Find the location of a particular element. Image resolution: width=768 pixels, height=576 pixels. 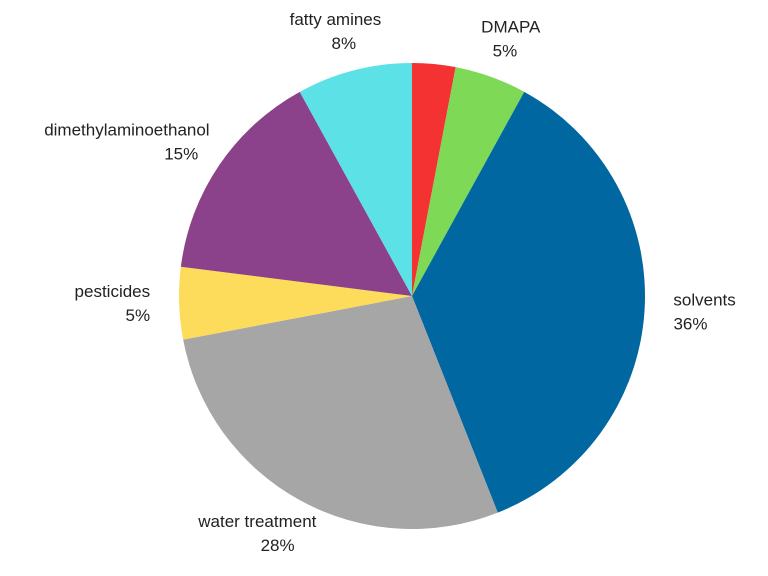

slice-label: solvents is located at coordinates (704, 300).